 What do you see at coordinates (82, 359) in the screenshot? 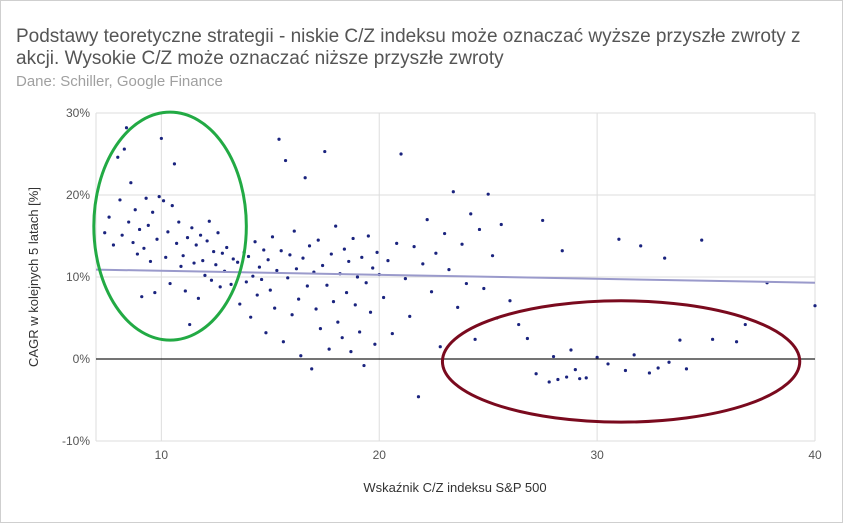
I see `y-tick-label: 0%` at bounding box center [82, 359].